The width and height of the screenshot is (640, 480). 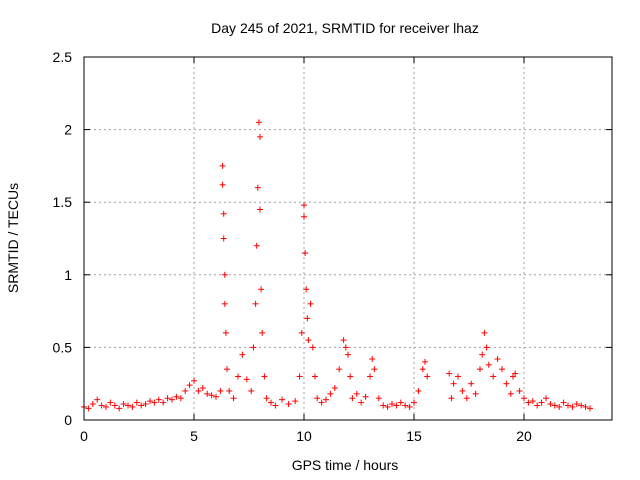 What do you see at coordinates (63, 57) in the screenshot?
I see `y-tick-label: 2.5` at bounding box center [63, 57].